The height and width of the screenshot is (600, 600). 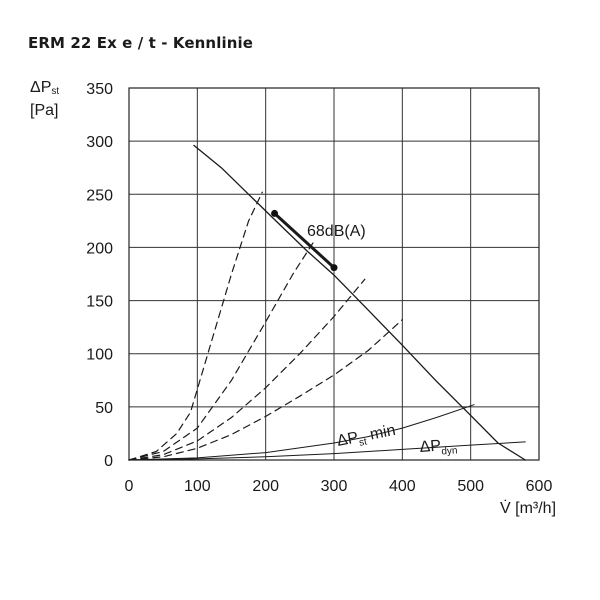 What do you see at coordinates (197, 486) in the screenshot?
I see `x-tick-label: 100` at bounding box center [197, 486].